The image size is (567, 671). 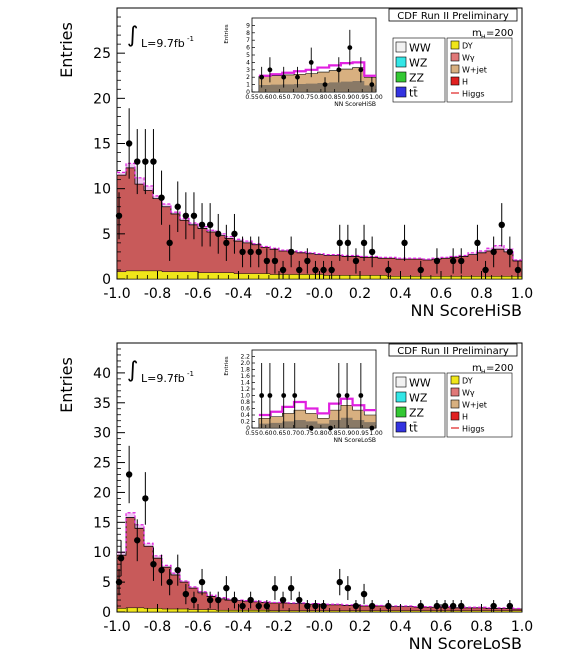 I want to click on inset-y-axis-title: Entries, so click(x=227, y=33).